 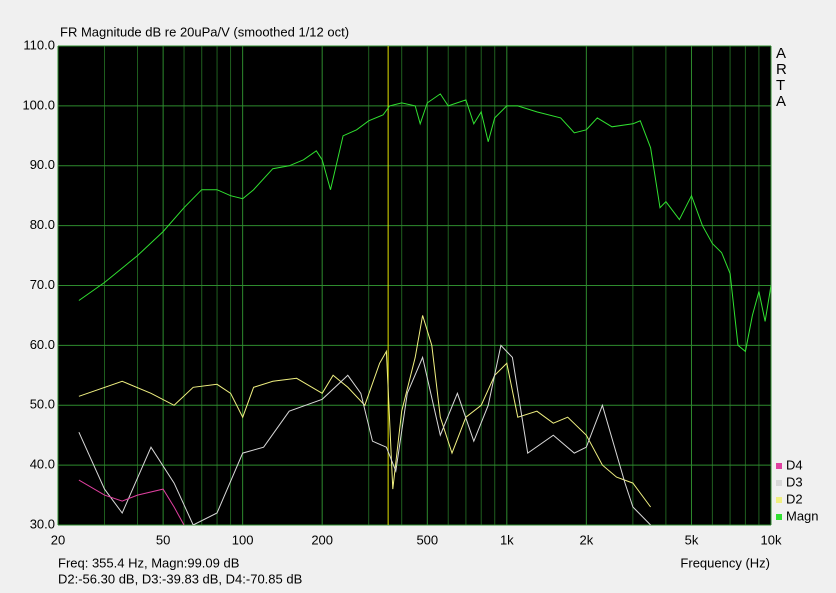 What do you see at coordinates (42, 344) in the screenshot?
I see `y-tick-label: 60.0` at bounding box center [42, 344].